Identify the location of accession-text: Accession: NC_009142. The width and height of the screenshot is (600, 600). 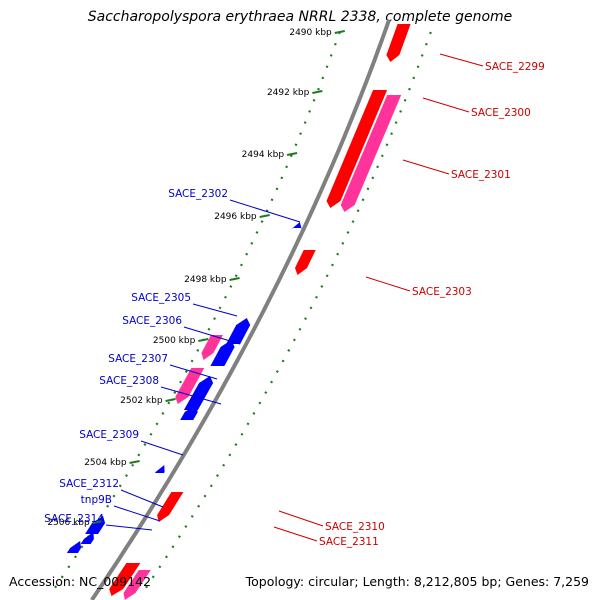
(80, 581).